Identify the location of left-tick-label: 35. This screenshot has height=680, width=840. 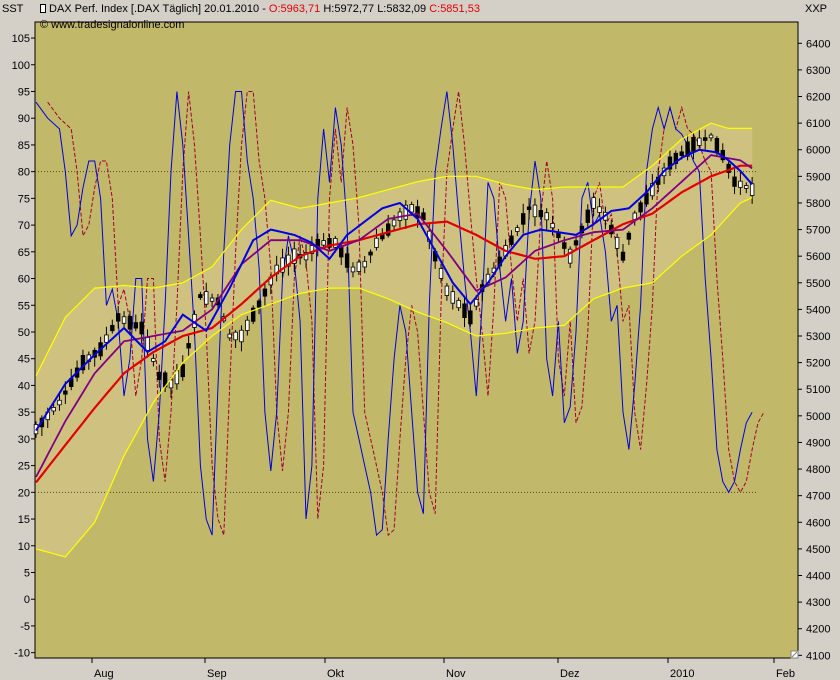
(24, 413).